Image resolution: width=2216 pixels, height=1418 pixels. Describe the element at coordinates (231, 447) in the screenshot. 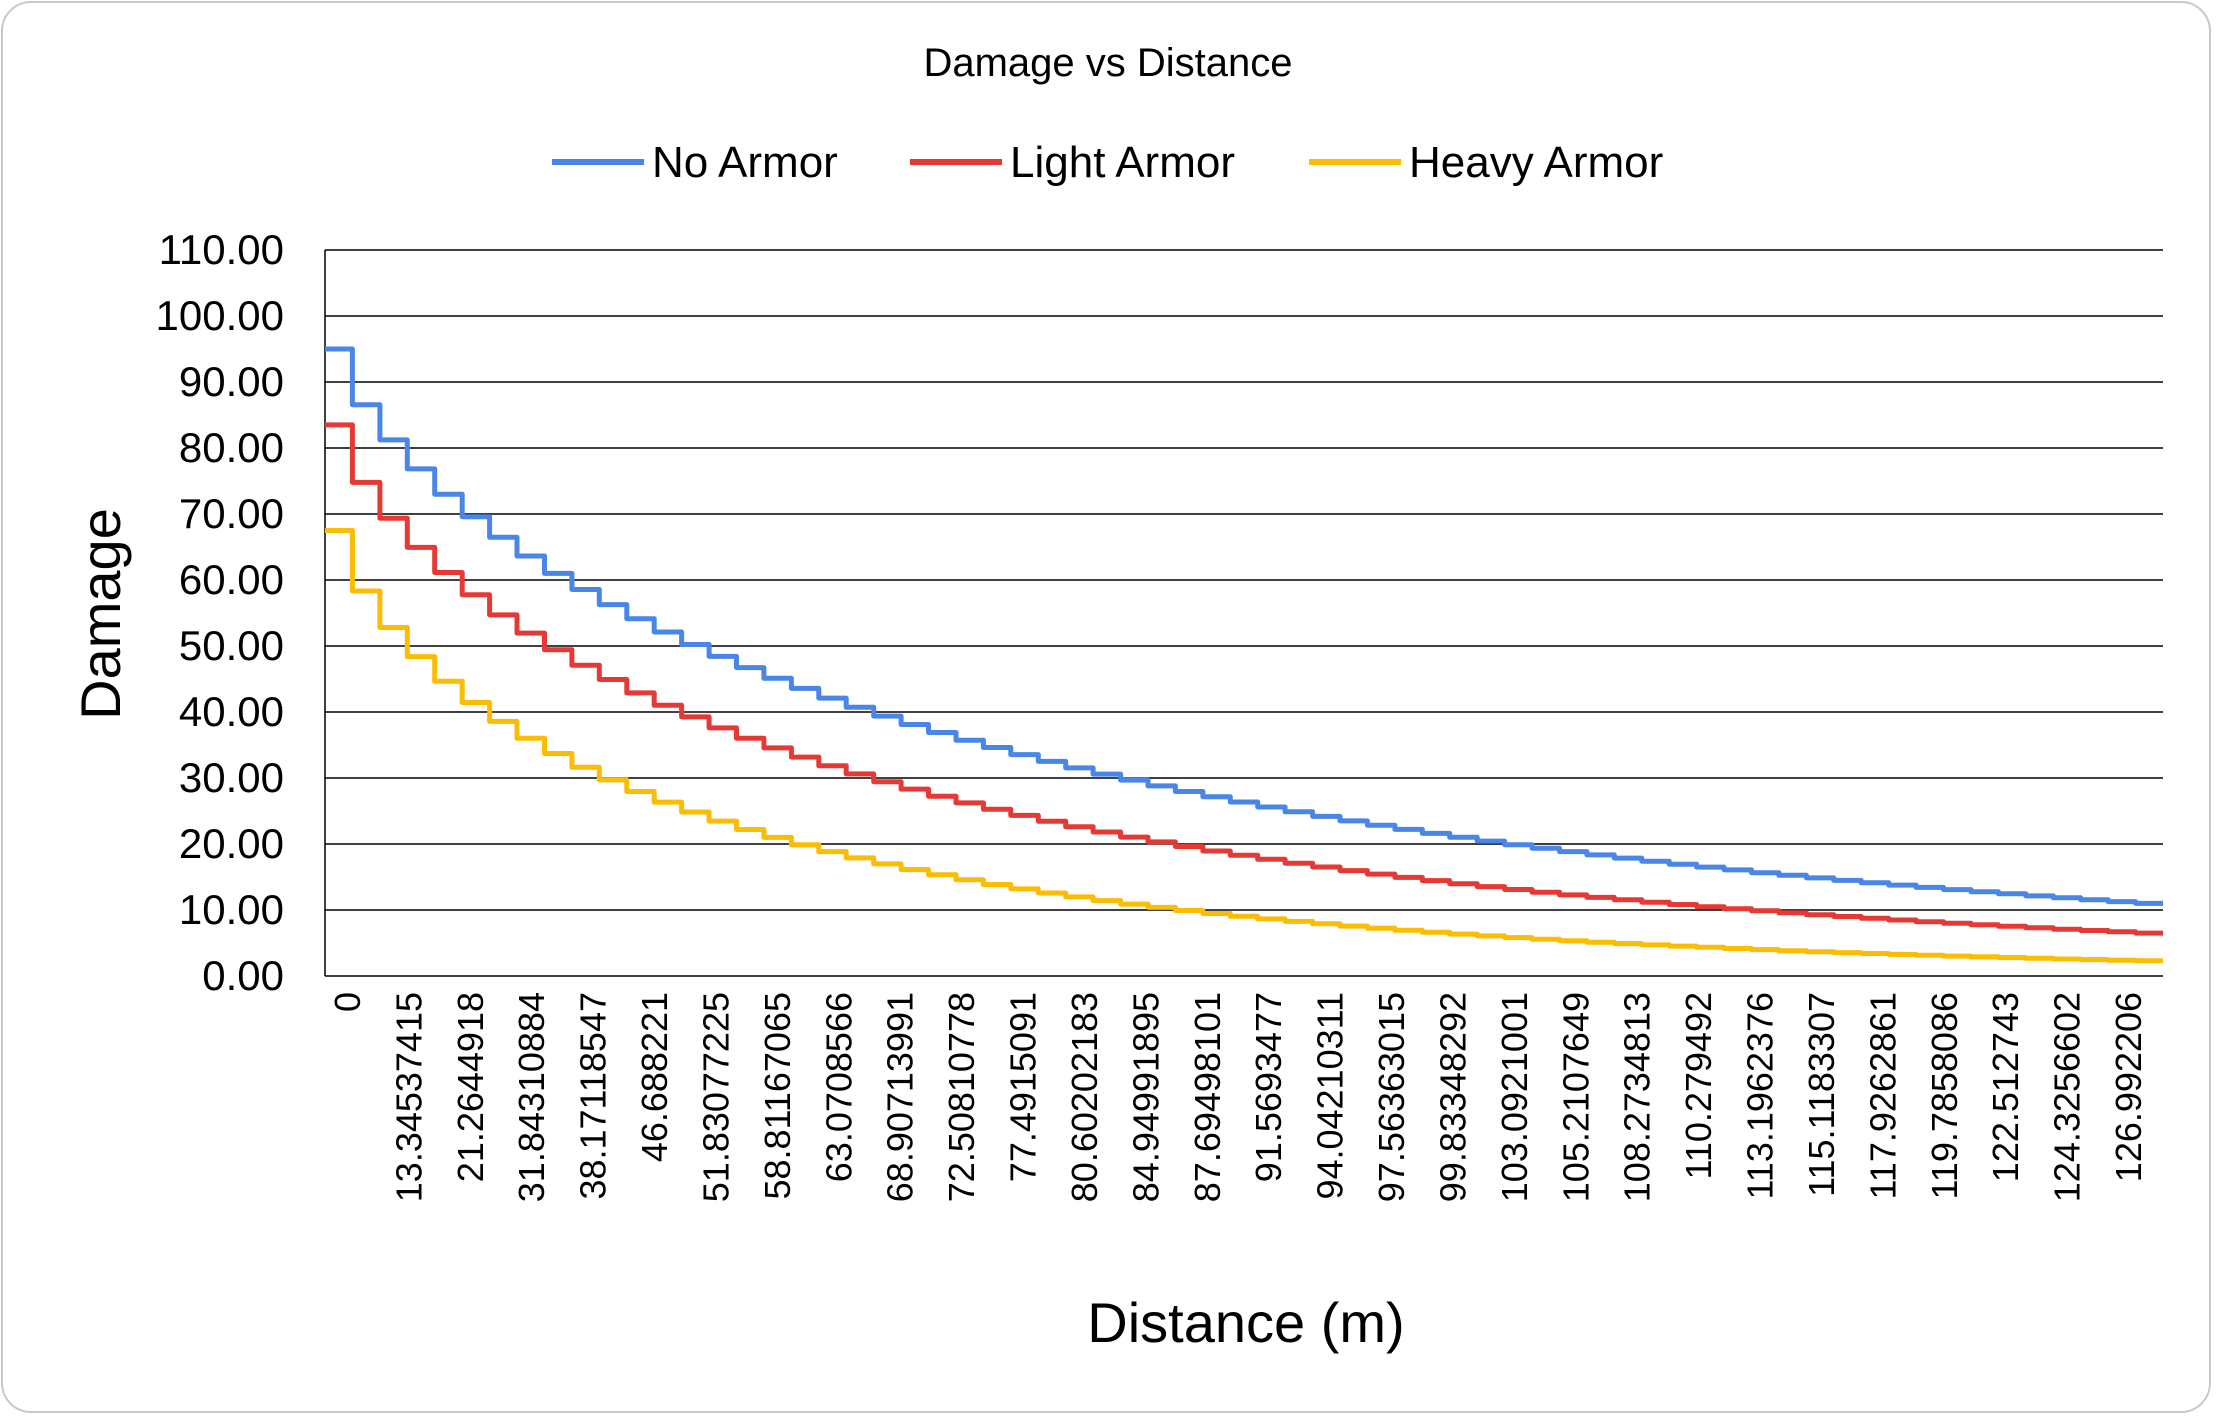

I see `y-tick-label: 80.00` at that location.